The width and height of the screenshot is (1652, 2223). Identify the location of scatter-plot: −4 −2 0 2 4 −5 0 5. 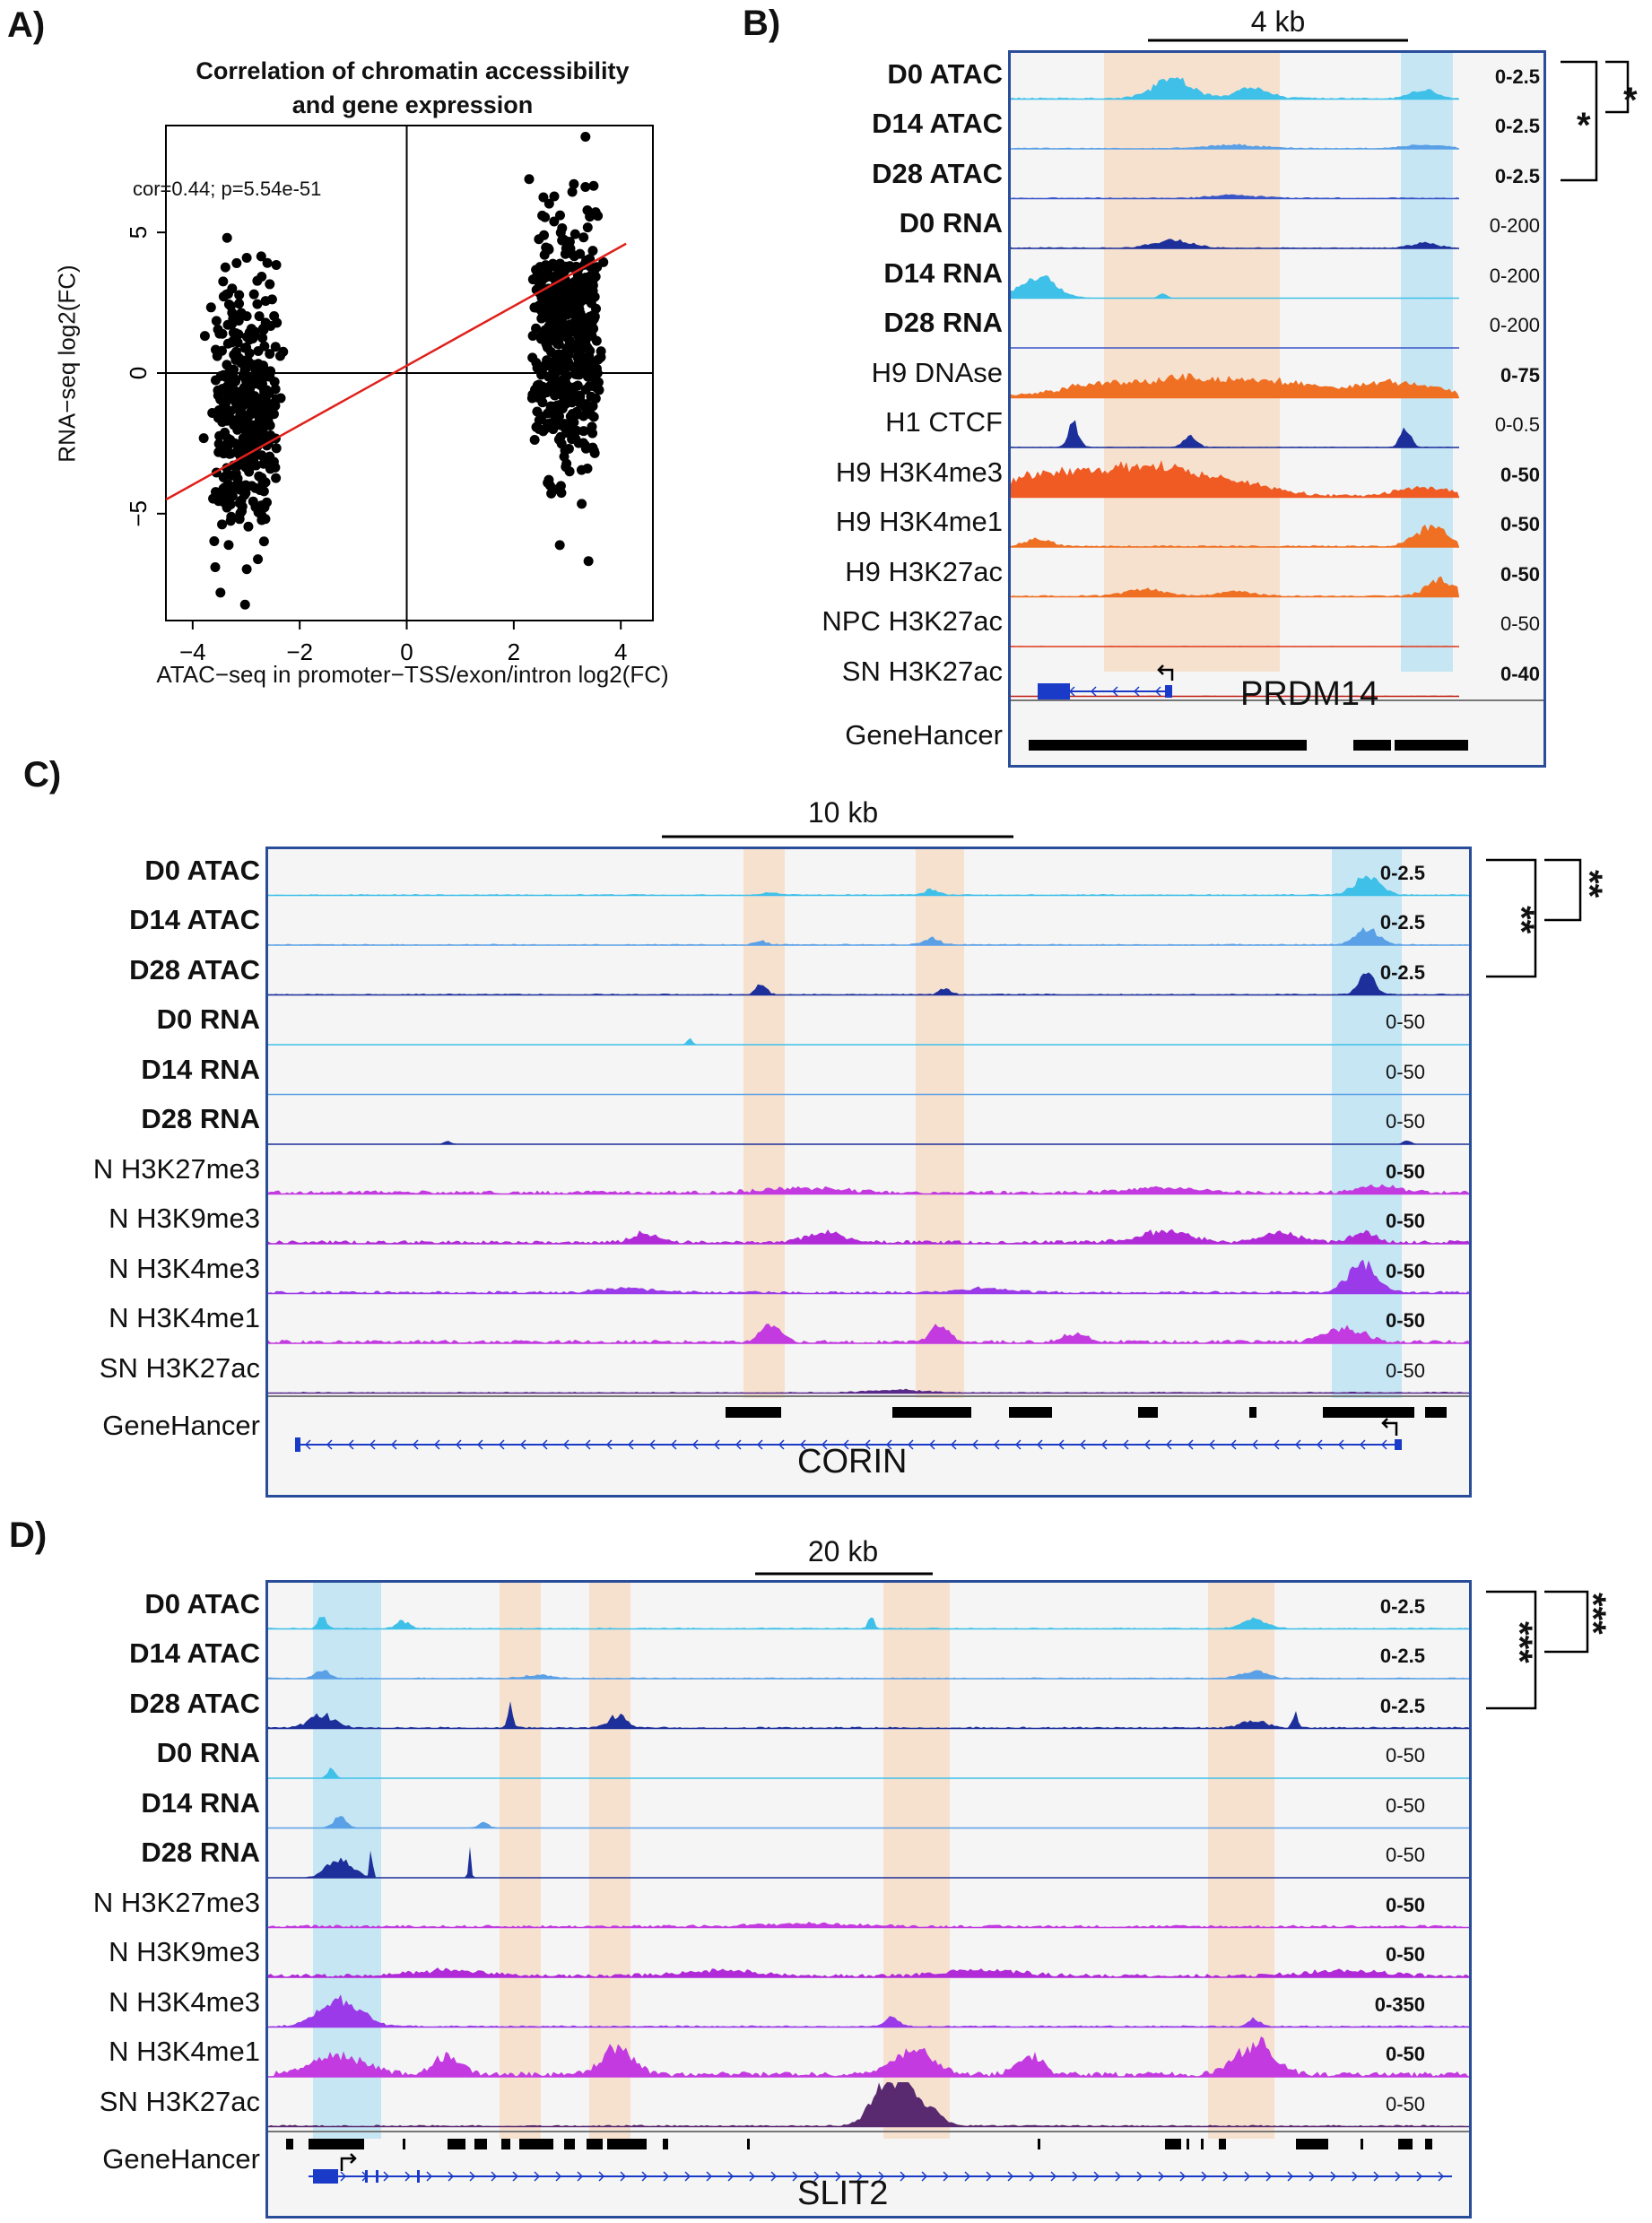
(389, 395).